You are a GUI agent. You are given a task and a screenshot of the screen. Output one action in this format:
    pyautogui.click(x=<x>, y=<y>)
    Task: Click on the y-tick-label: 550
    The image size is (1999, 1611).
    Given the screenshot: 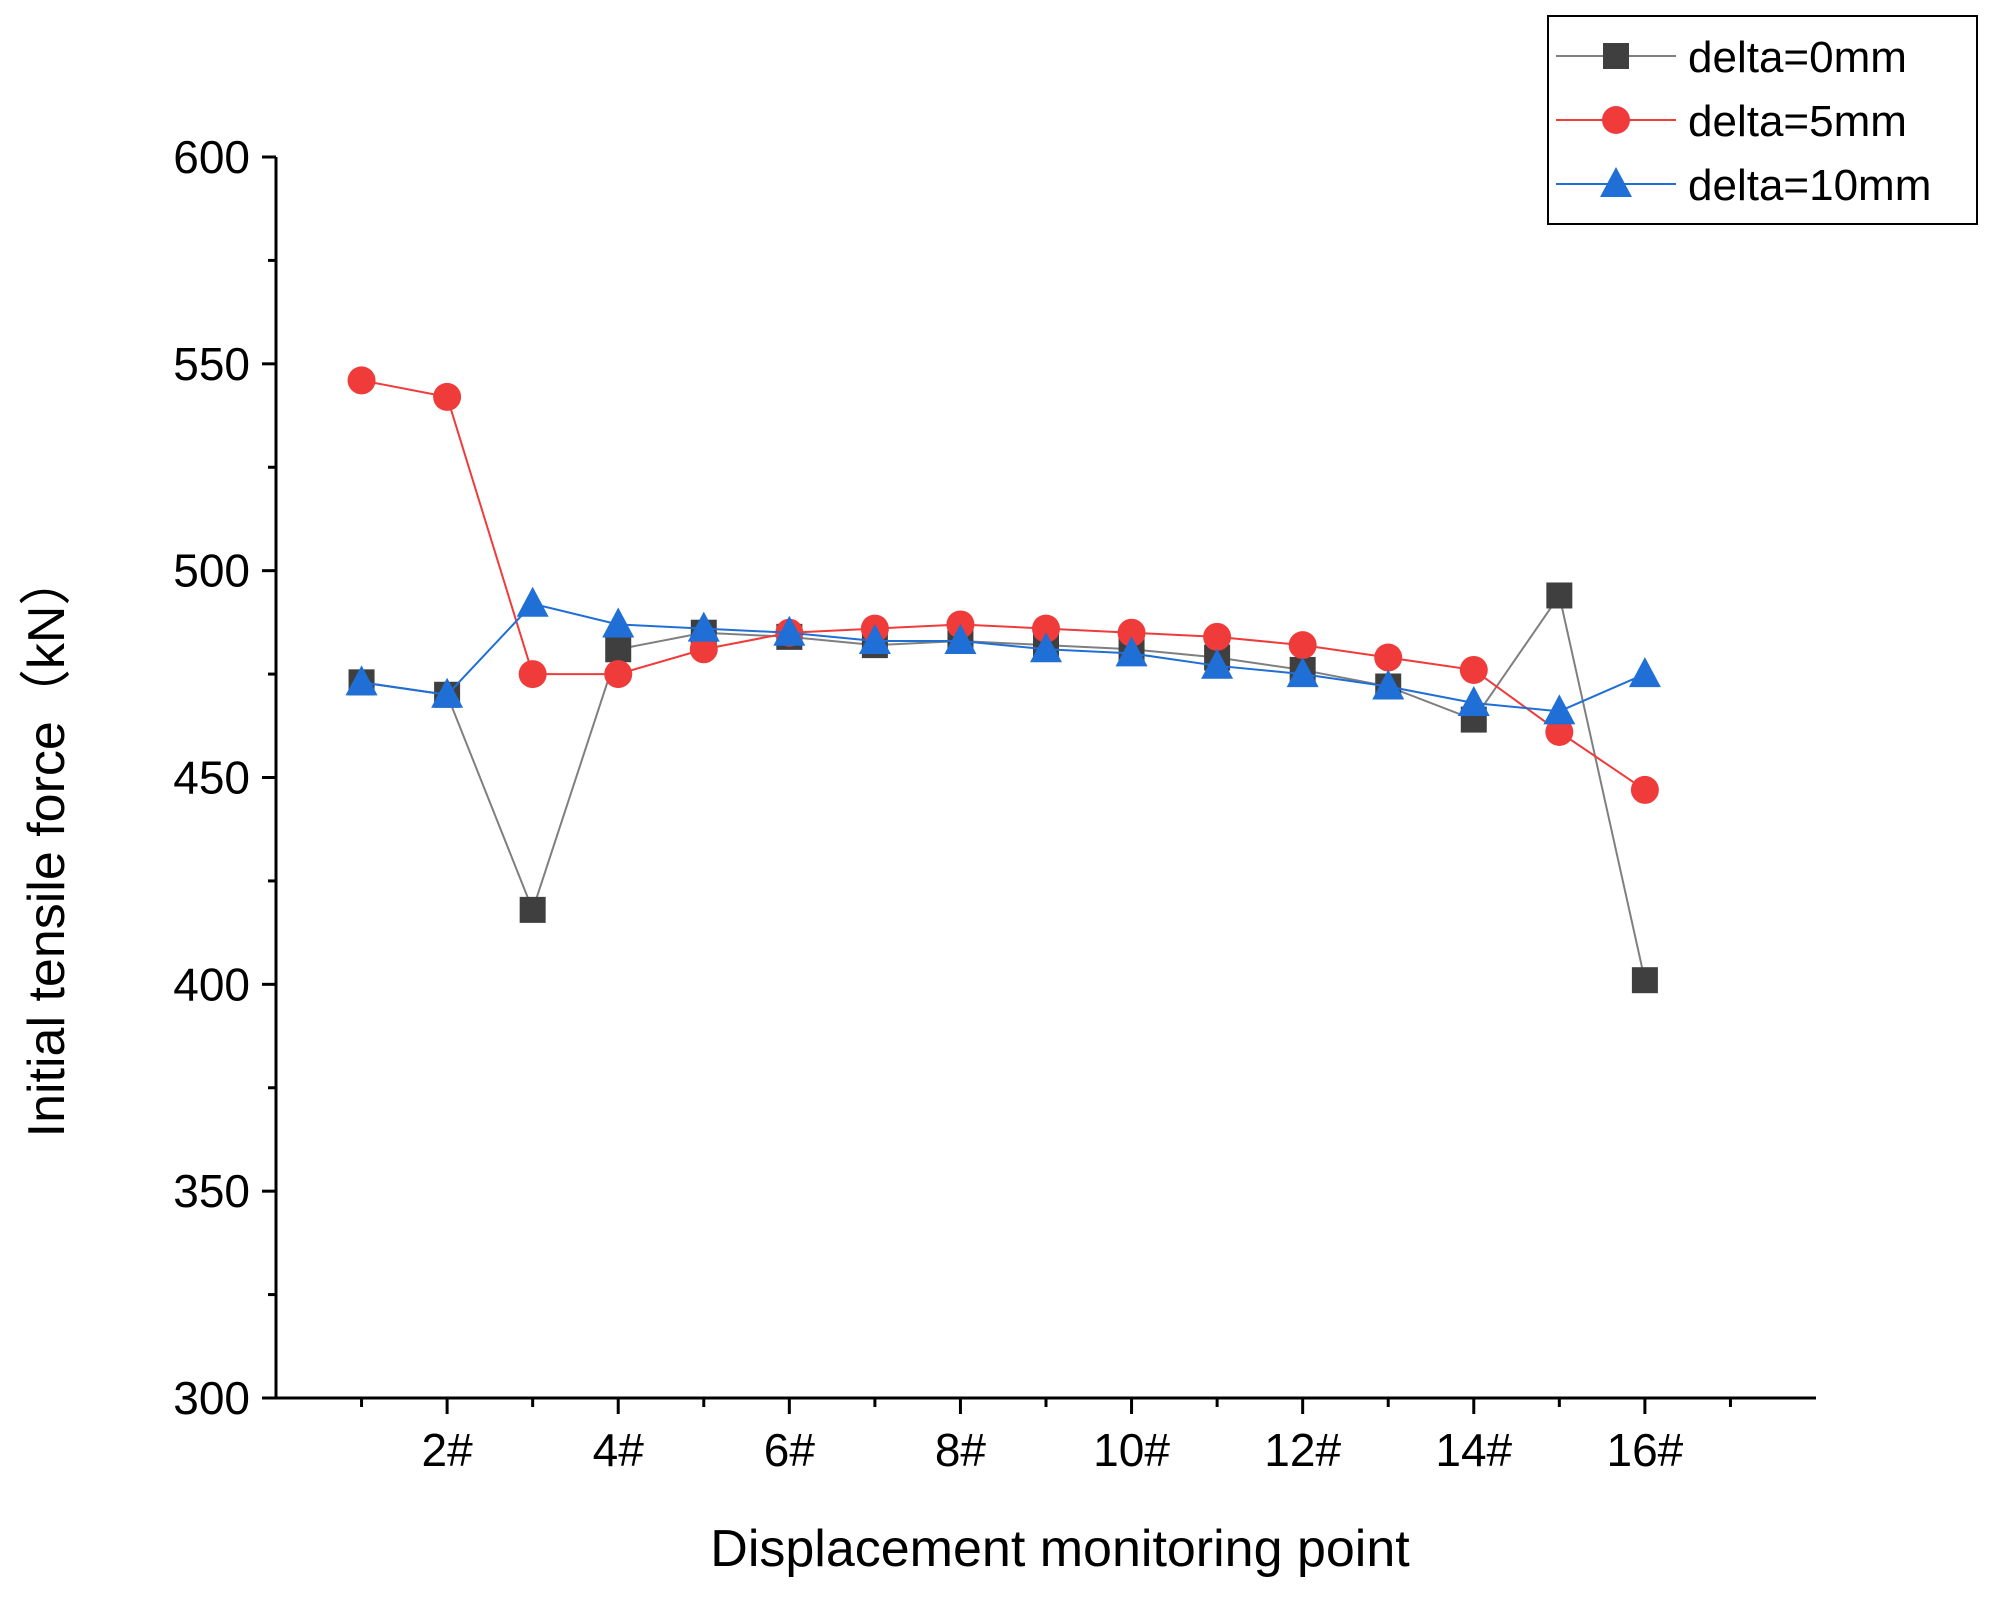 What is the action you would take?
    pyautogui.click(x=211, y=364)
    